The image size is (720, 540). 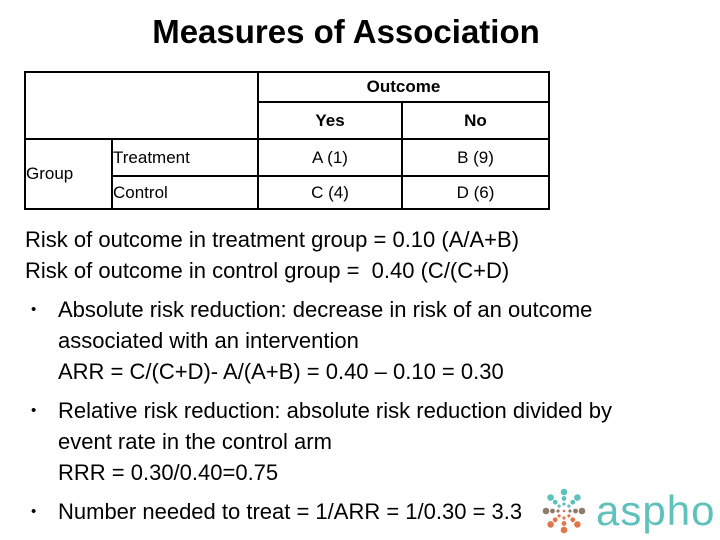 I want to click on body-line: event rate in the control arm, so click(x=370, y=441).